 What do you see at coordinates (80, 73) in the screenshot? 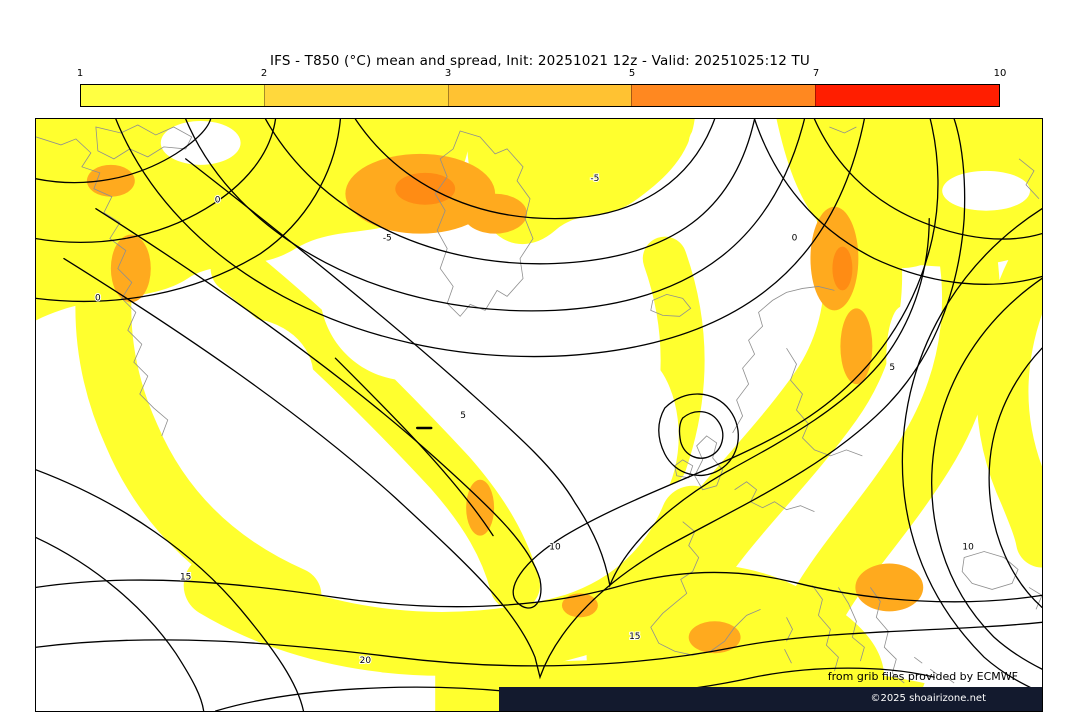
I see `colorbar-tick-label: 1` at bounding box center [80, 73].